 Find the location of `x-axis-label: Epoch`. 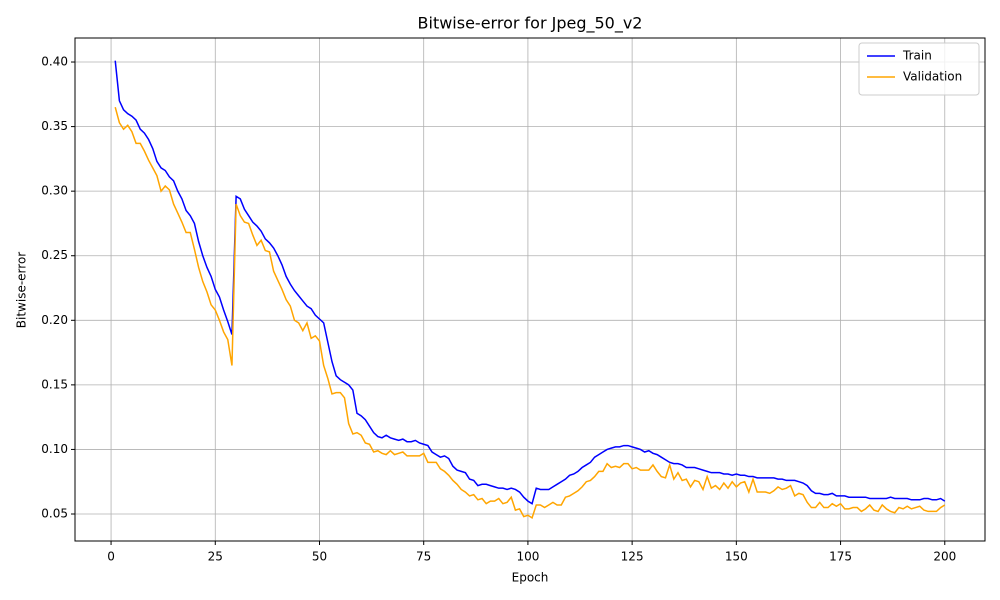

x-axis-label: Epoch is located at coordinates (530, 578).